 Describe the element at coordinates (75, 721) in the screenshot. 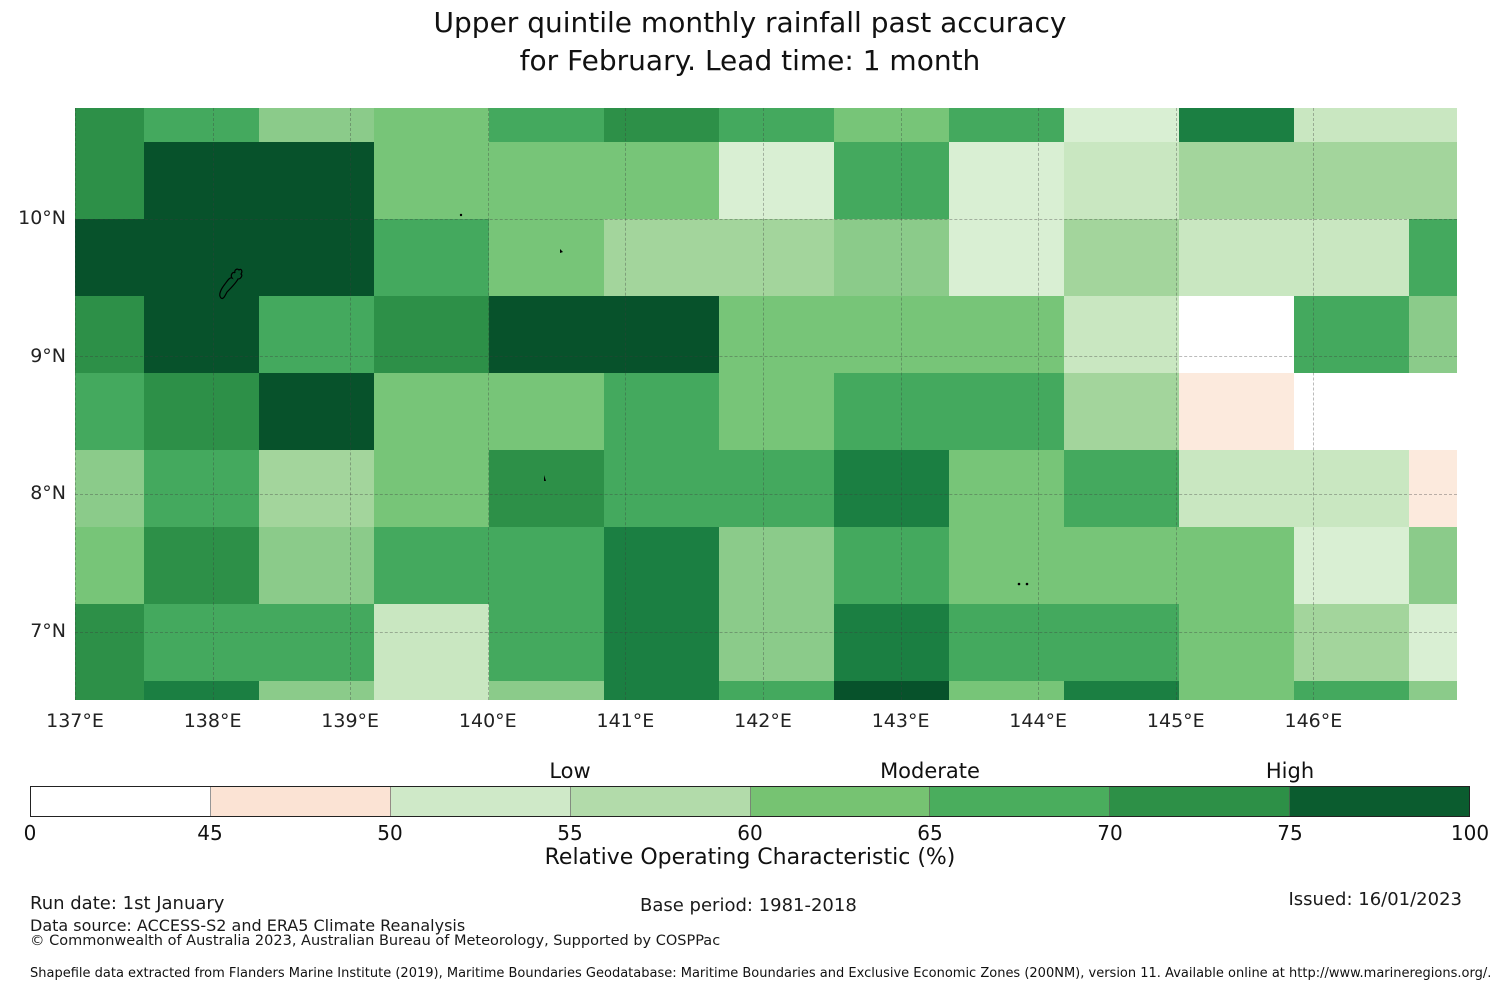

I see `x-axis-tick-label: 137°E` at that location.